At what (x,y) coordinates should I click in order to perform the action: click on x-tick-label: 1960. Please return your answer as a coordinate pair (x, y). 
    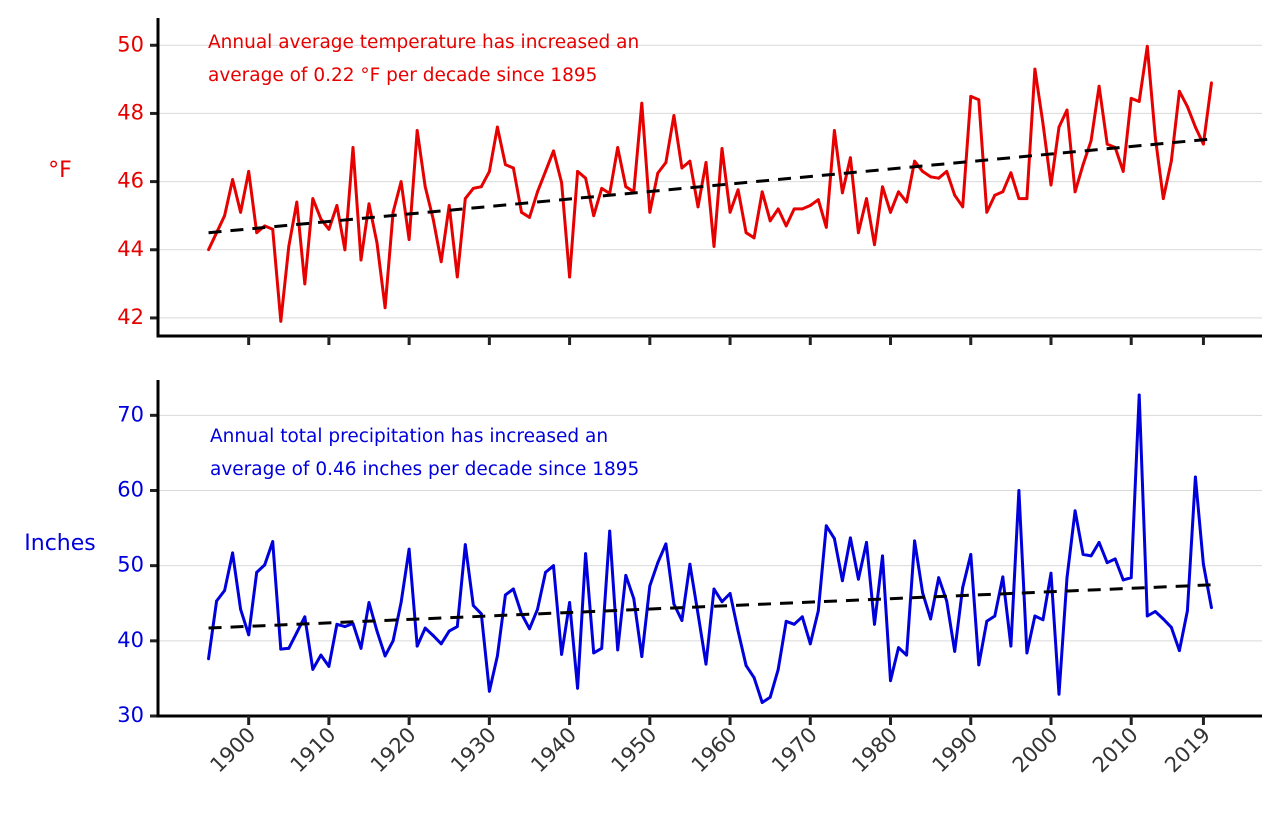
    Looking at the image, I should click on (714, 750).